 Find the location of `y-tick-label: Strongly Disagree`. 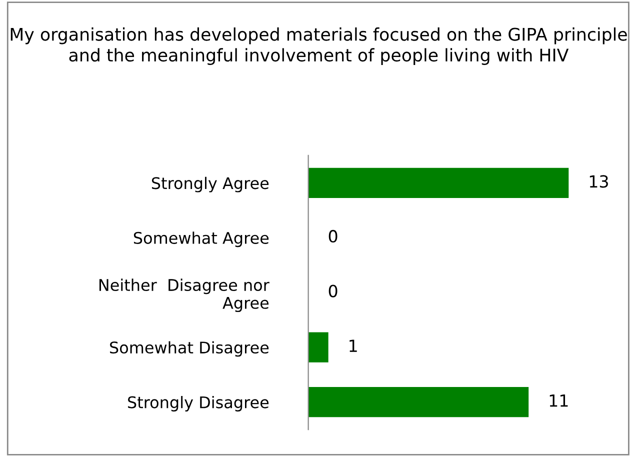

y-tick-label: Strongly Disagree is located at coordinates (198, 404).